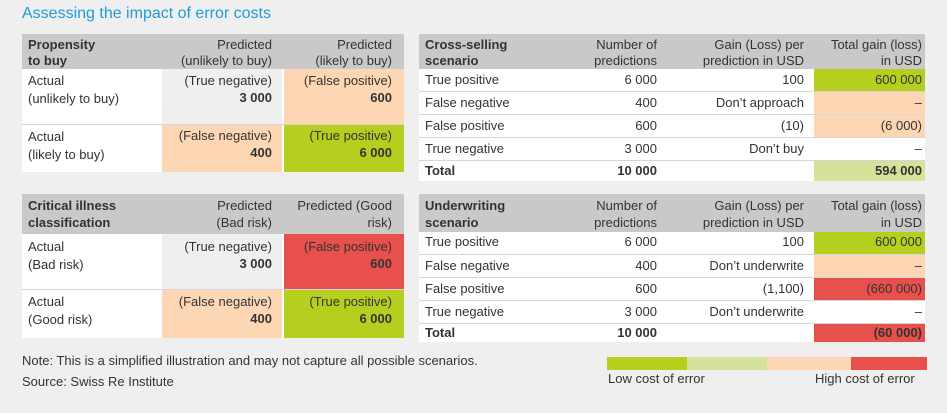 The width and height of the screenshot is (947, 413). Describe the element at coordinates (640, 148) in the screenshot. I see `row-count: 3 000` at that location.